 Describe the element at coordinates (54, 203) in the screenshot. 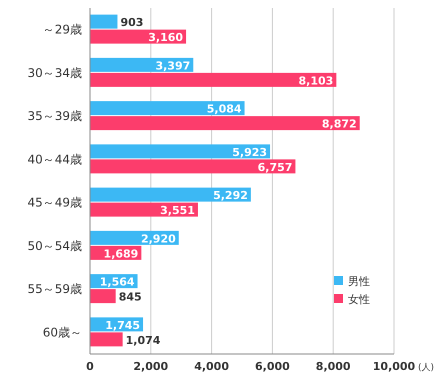

I see `y-tick-label: 45～49歳` at that location.